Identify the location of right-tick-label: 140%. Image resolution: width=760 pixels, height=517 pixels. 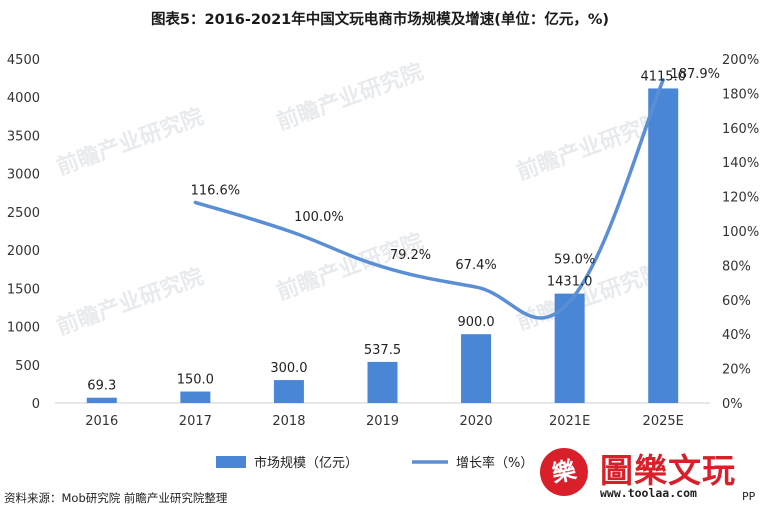
(740, 163).